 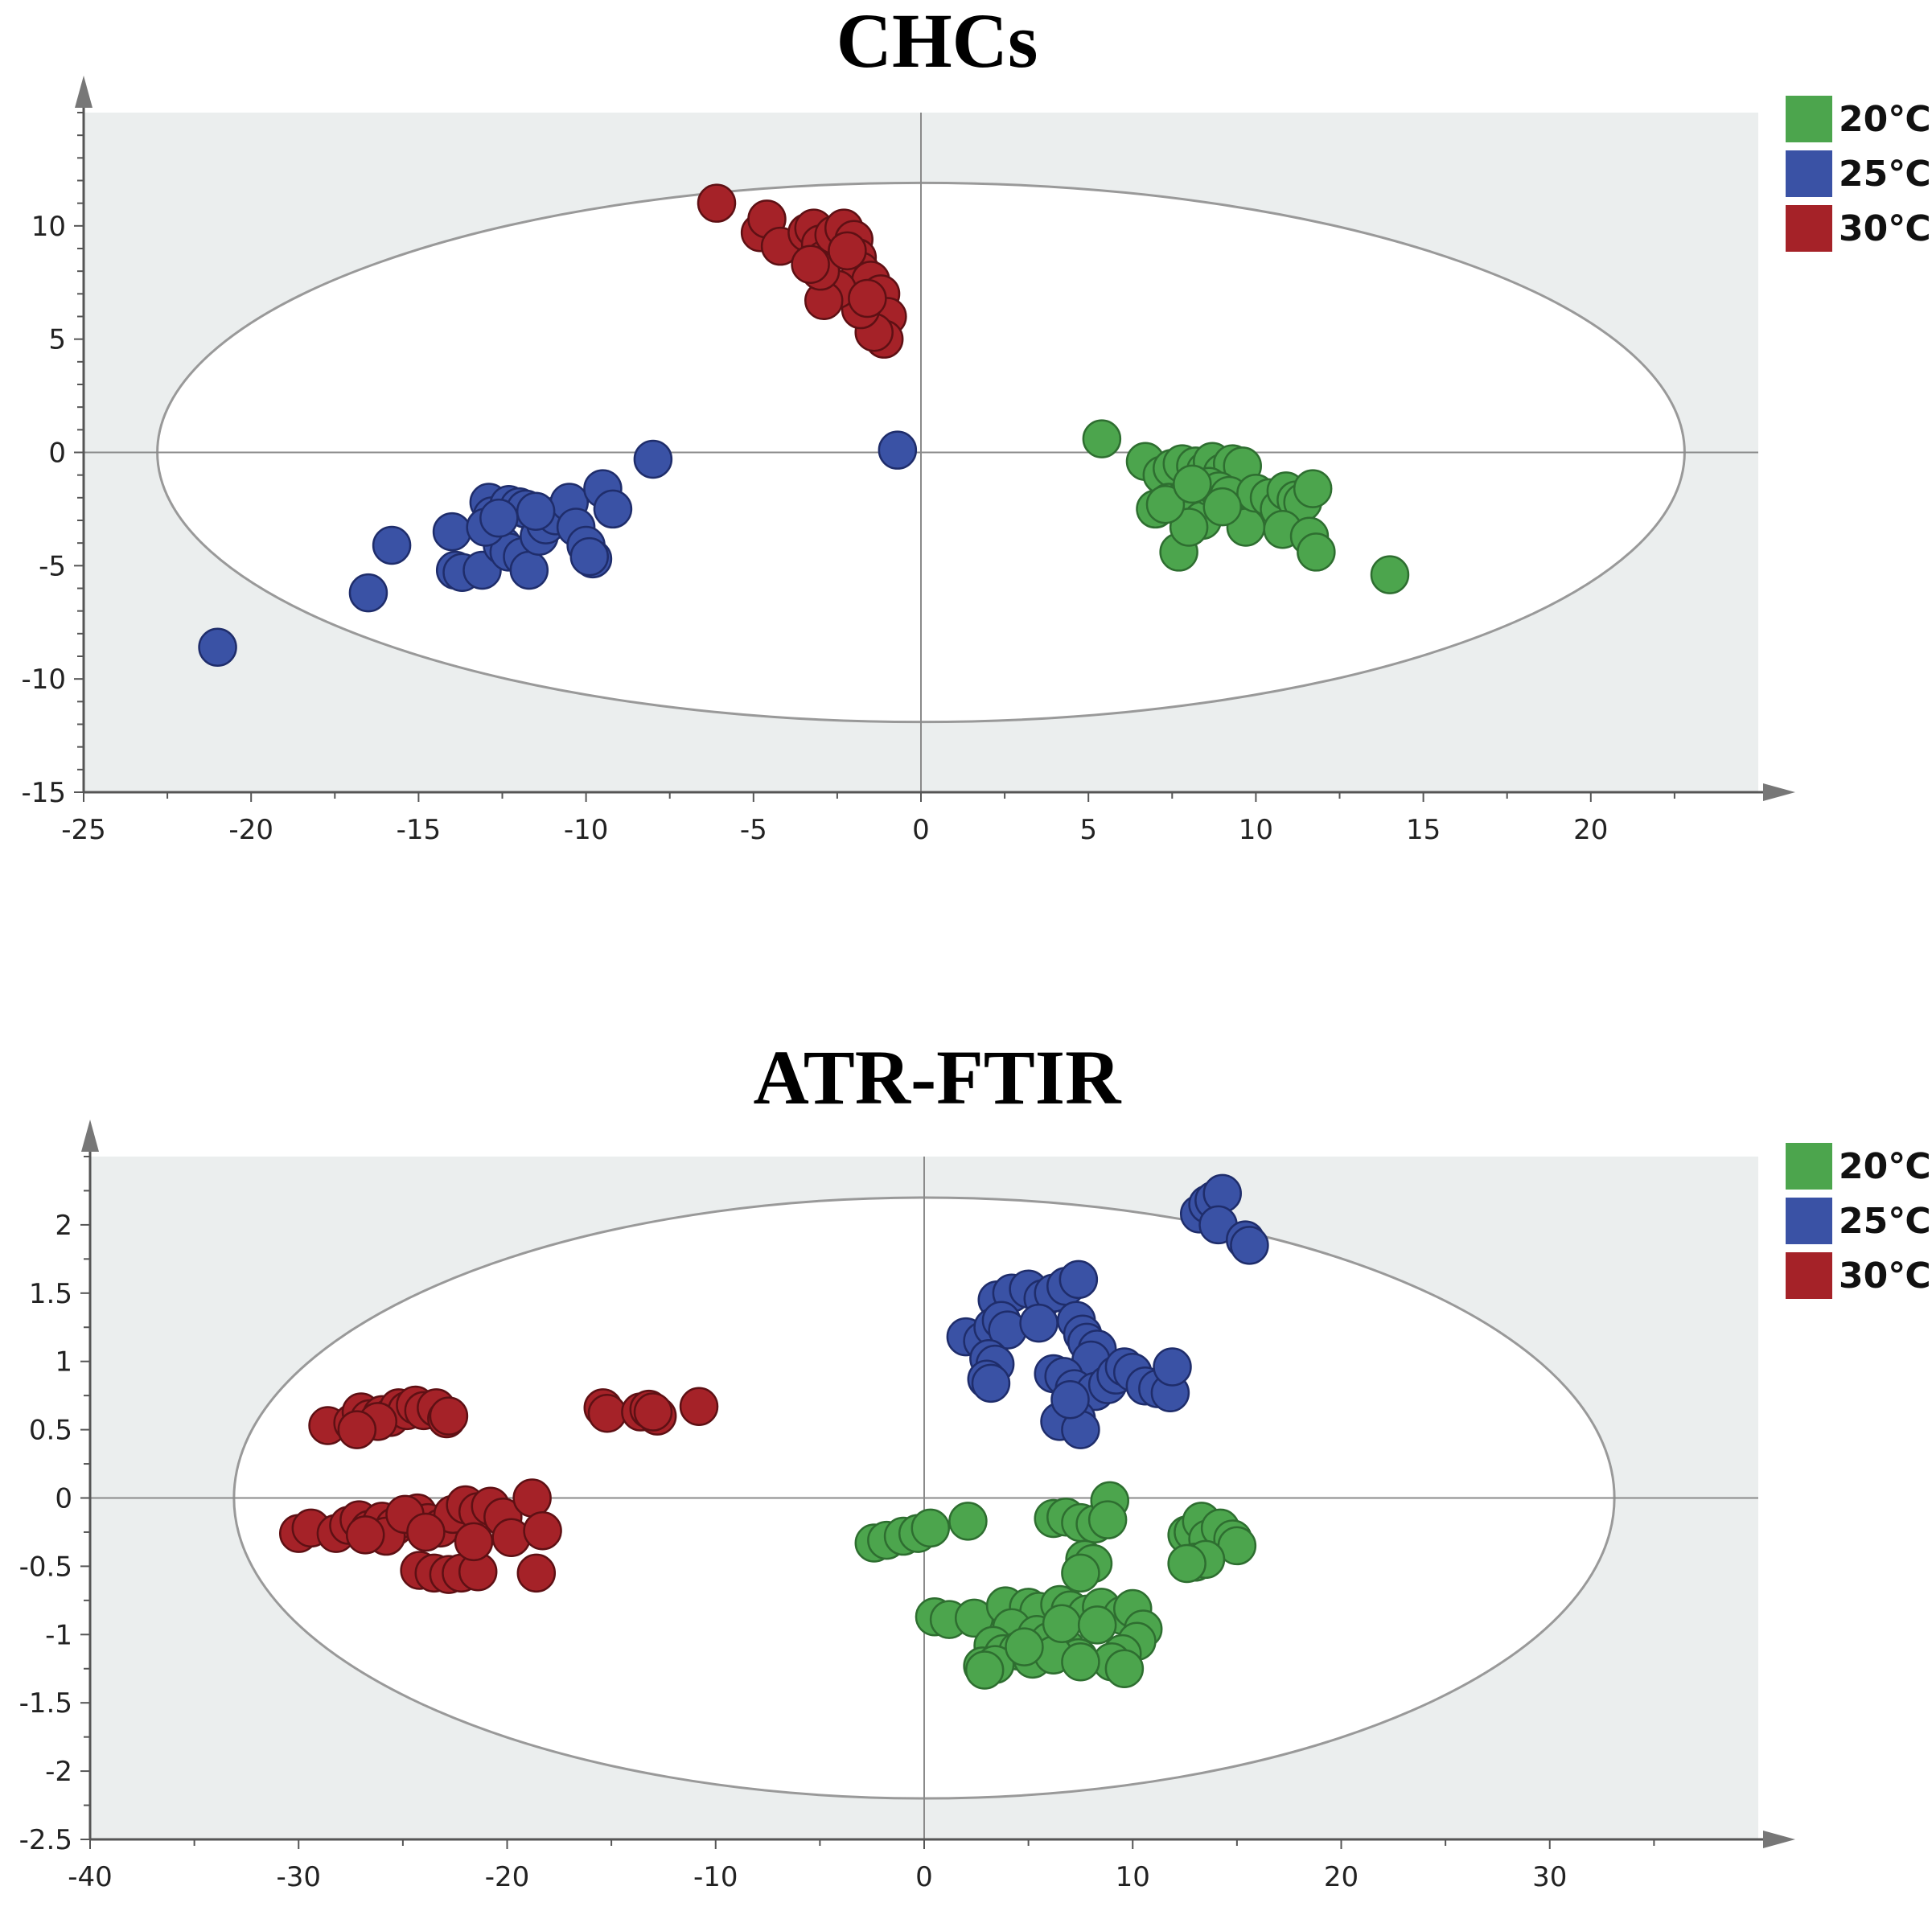 What do you see at coordinates (43, 680) in the screenshot?
I see `y-tick-label: -10` at bounding box center [43, 680].